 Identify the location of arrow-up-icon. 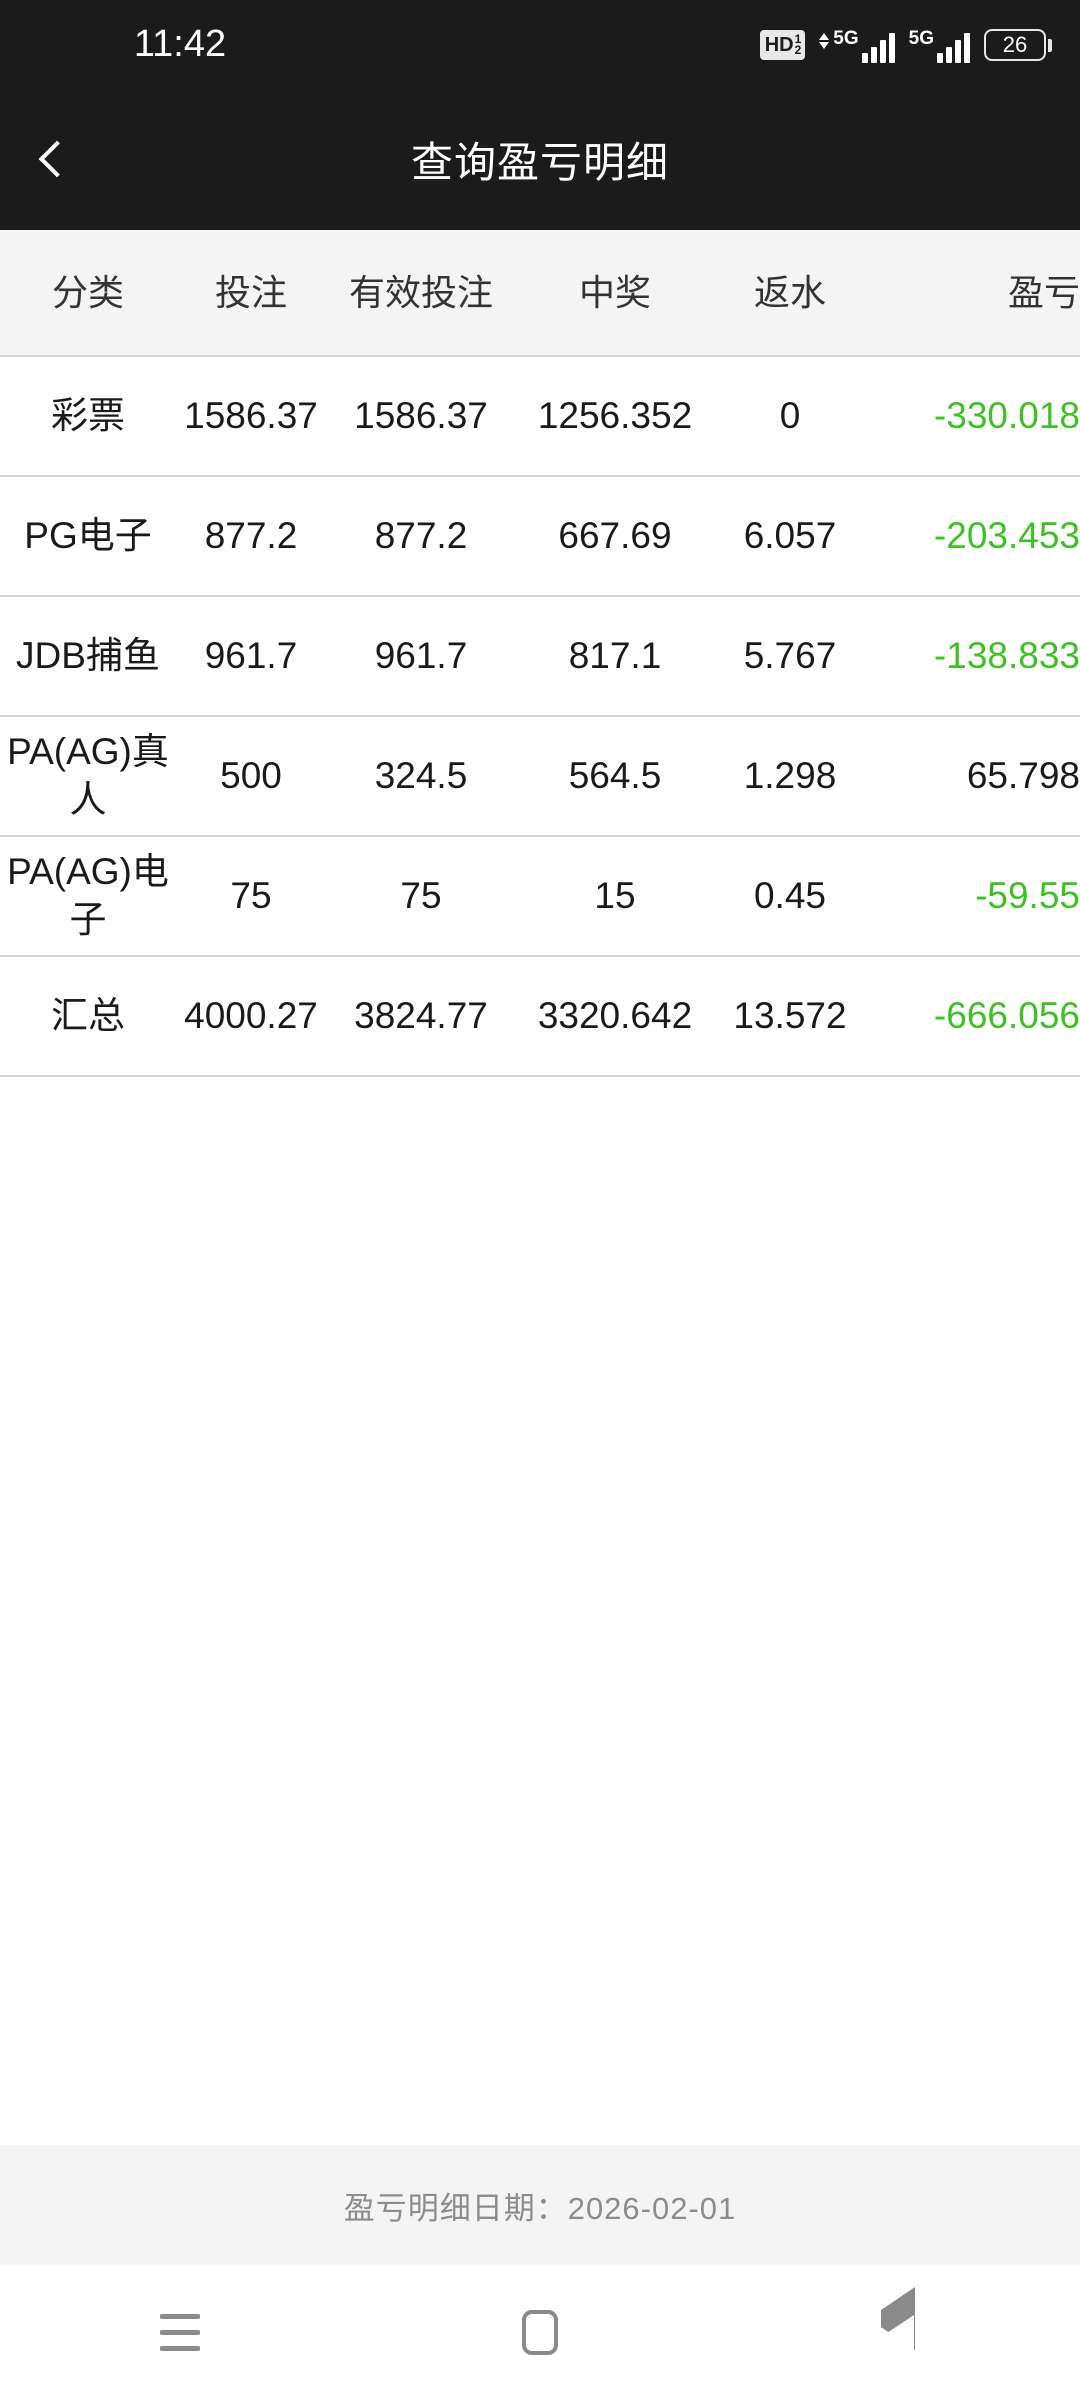
(824, 36).